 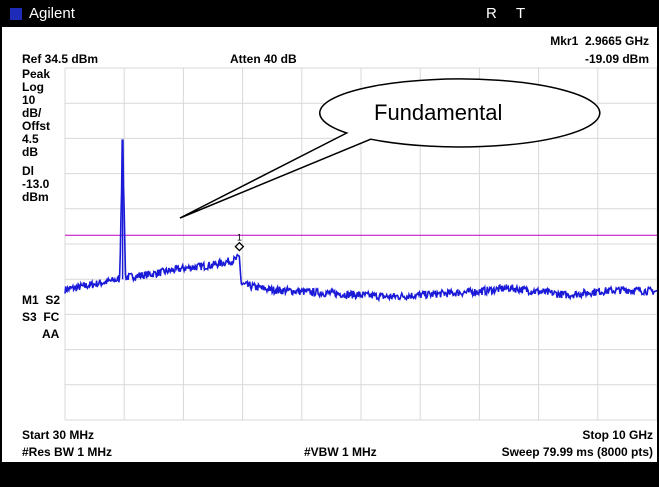 What do you see at coordinates (577, 452) in the screenshot?
I see `sweep-time: Sweep 79.99 ms (8000 pts)` at bounding box center [577, 452].